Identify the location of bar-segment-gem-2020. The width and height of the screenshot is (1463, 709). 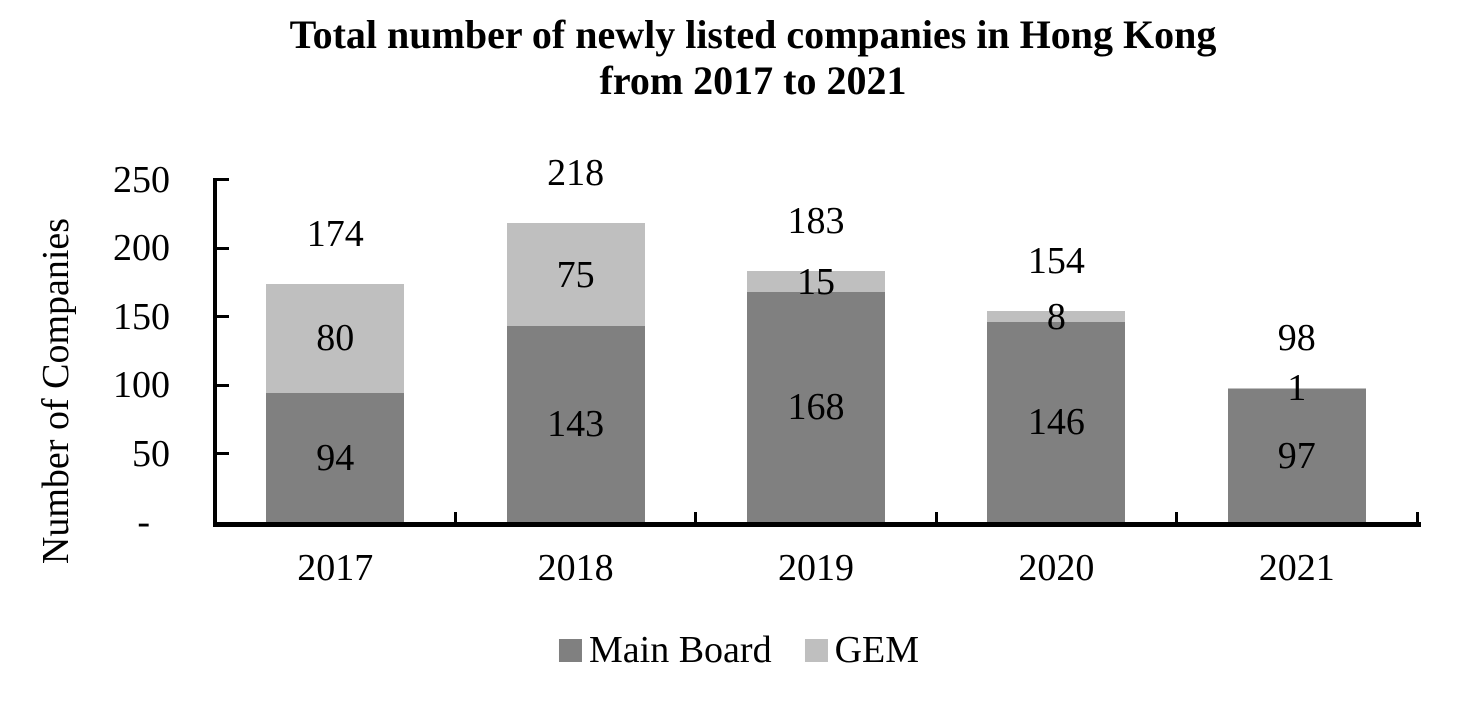
(1056, 316).